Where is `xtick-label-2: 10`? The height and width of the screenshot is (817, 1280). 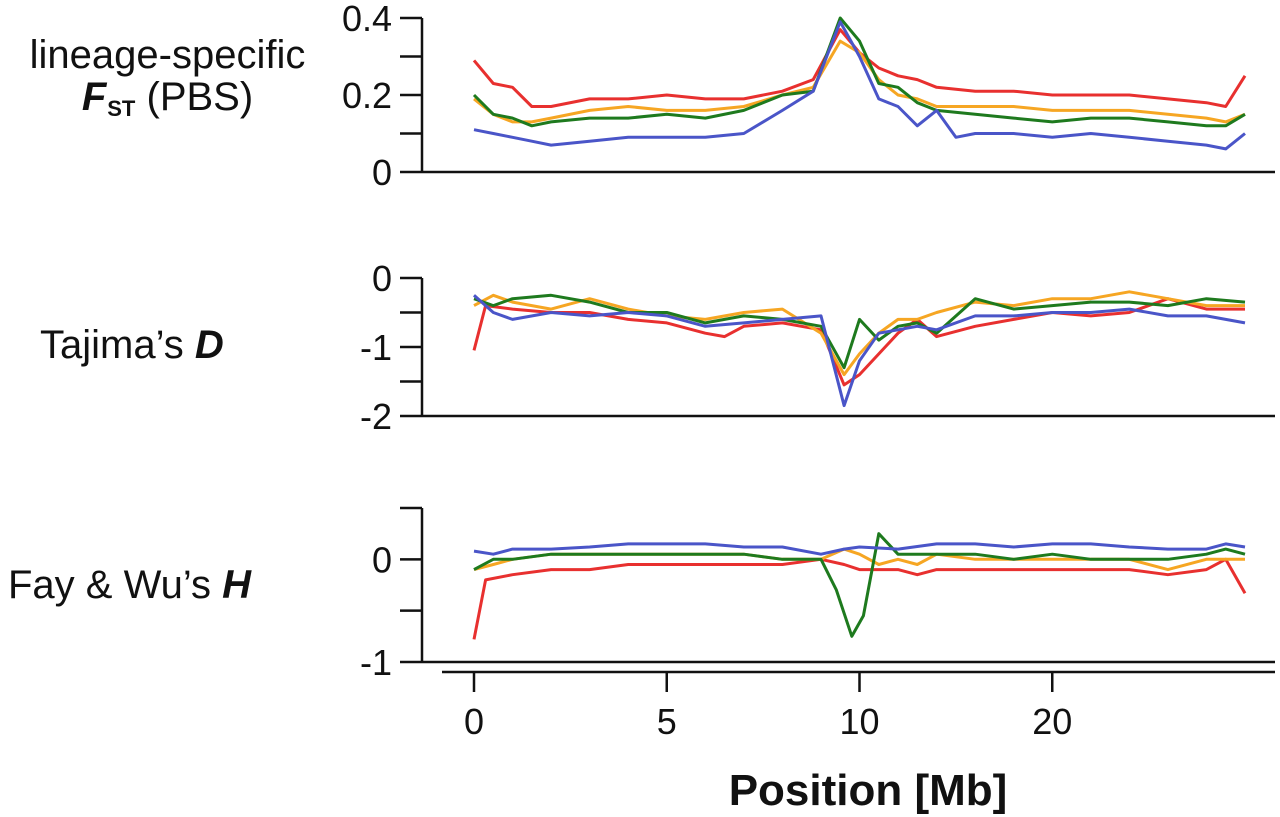
xtick-label-2: 10 is located at coordinates (859, 721).